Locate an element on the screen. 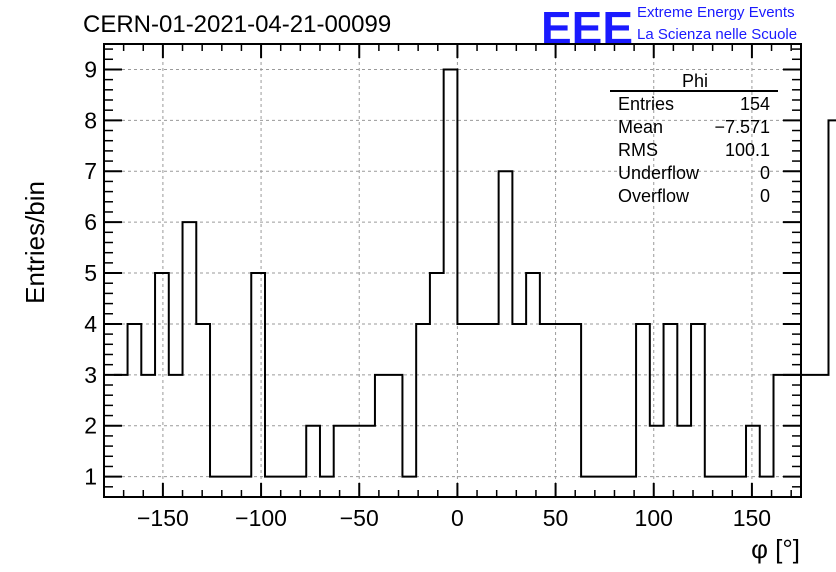 This screenshot has width=836, height=572. brand-line-1: Extreme Energy Events is located at coordinates (716, 12).